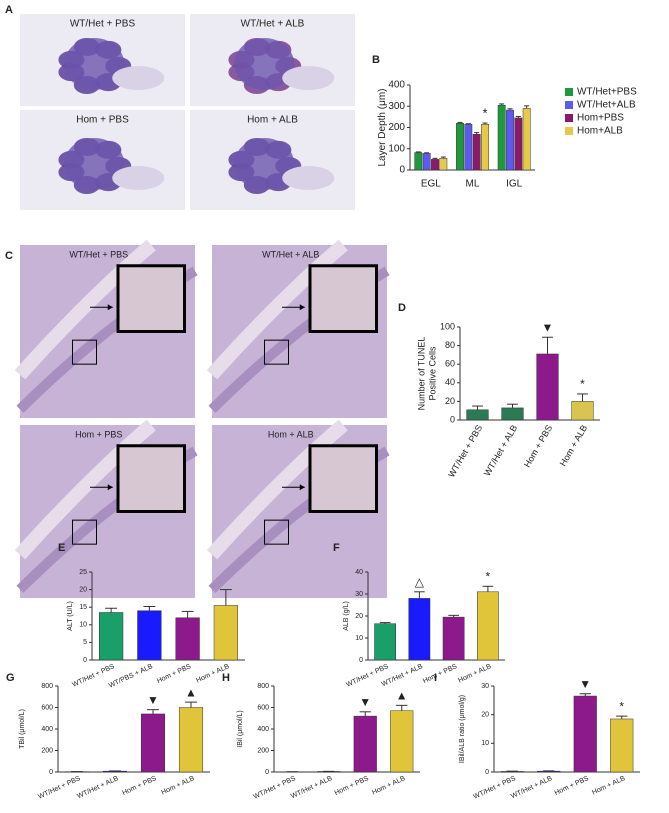 Image resolution: width=669 pixels, height=813 pixels. I want to click on significance-marker: ▲, so click(191, 692).